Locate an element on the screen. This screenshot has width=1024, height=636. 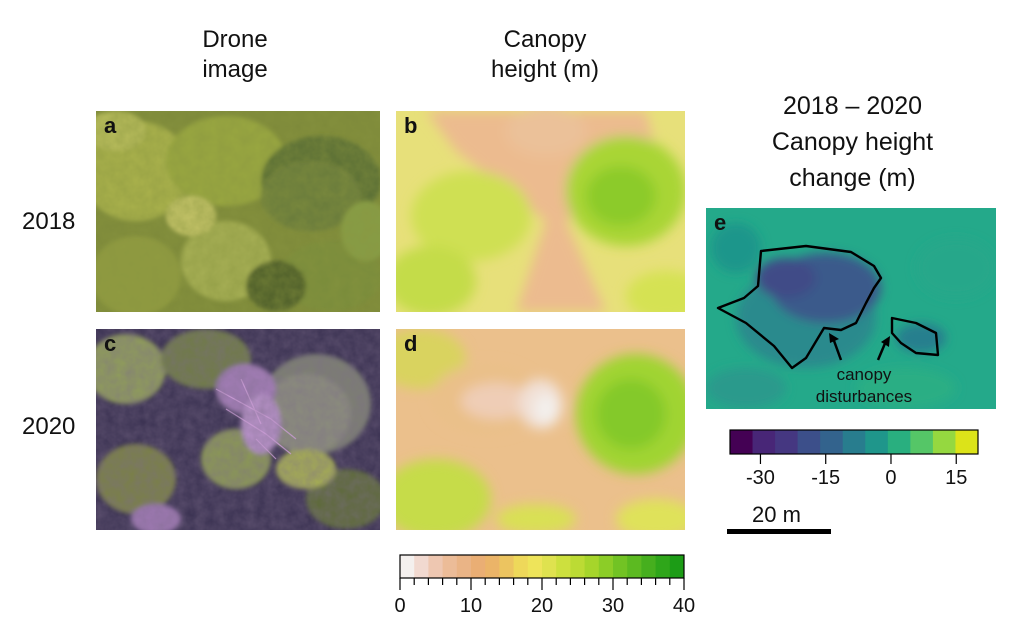
panel-c-drone-2020: c is located at coordinates (238, 429).